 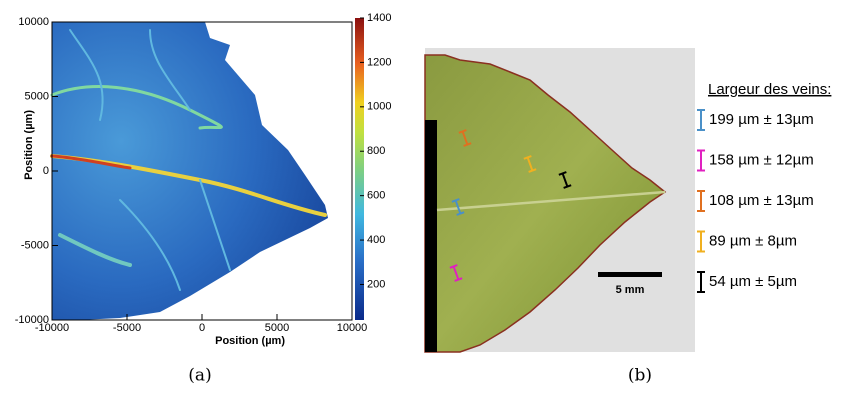 What do you see at coordinates (202, 328) in the screenshot?
I see `x-tick-label: 0` at bounding box center [202, 328].